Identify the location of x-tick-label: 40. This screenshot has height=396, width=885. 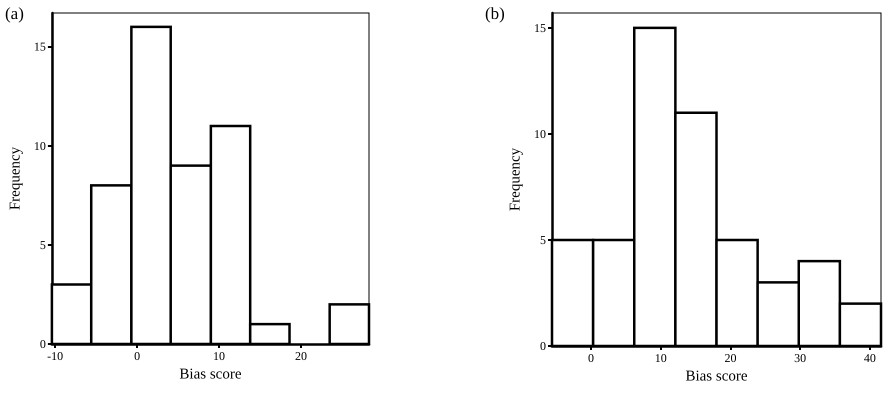
(870, 358).